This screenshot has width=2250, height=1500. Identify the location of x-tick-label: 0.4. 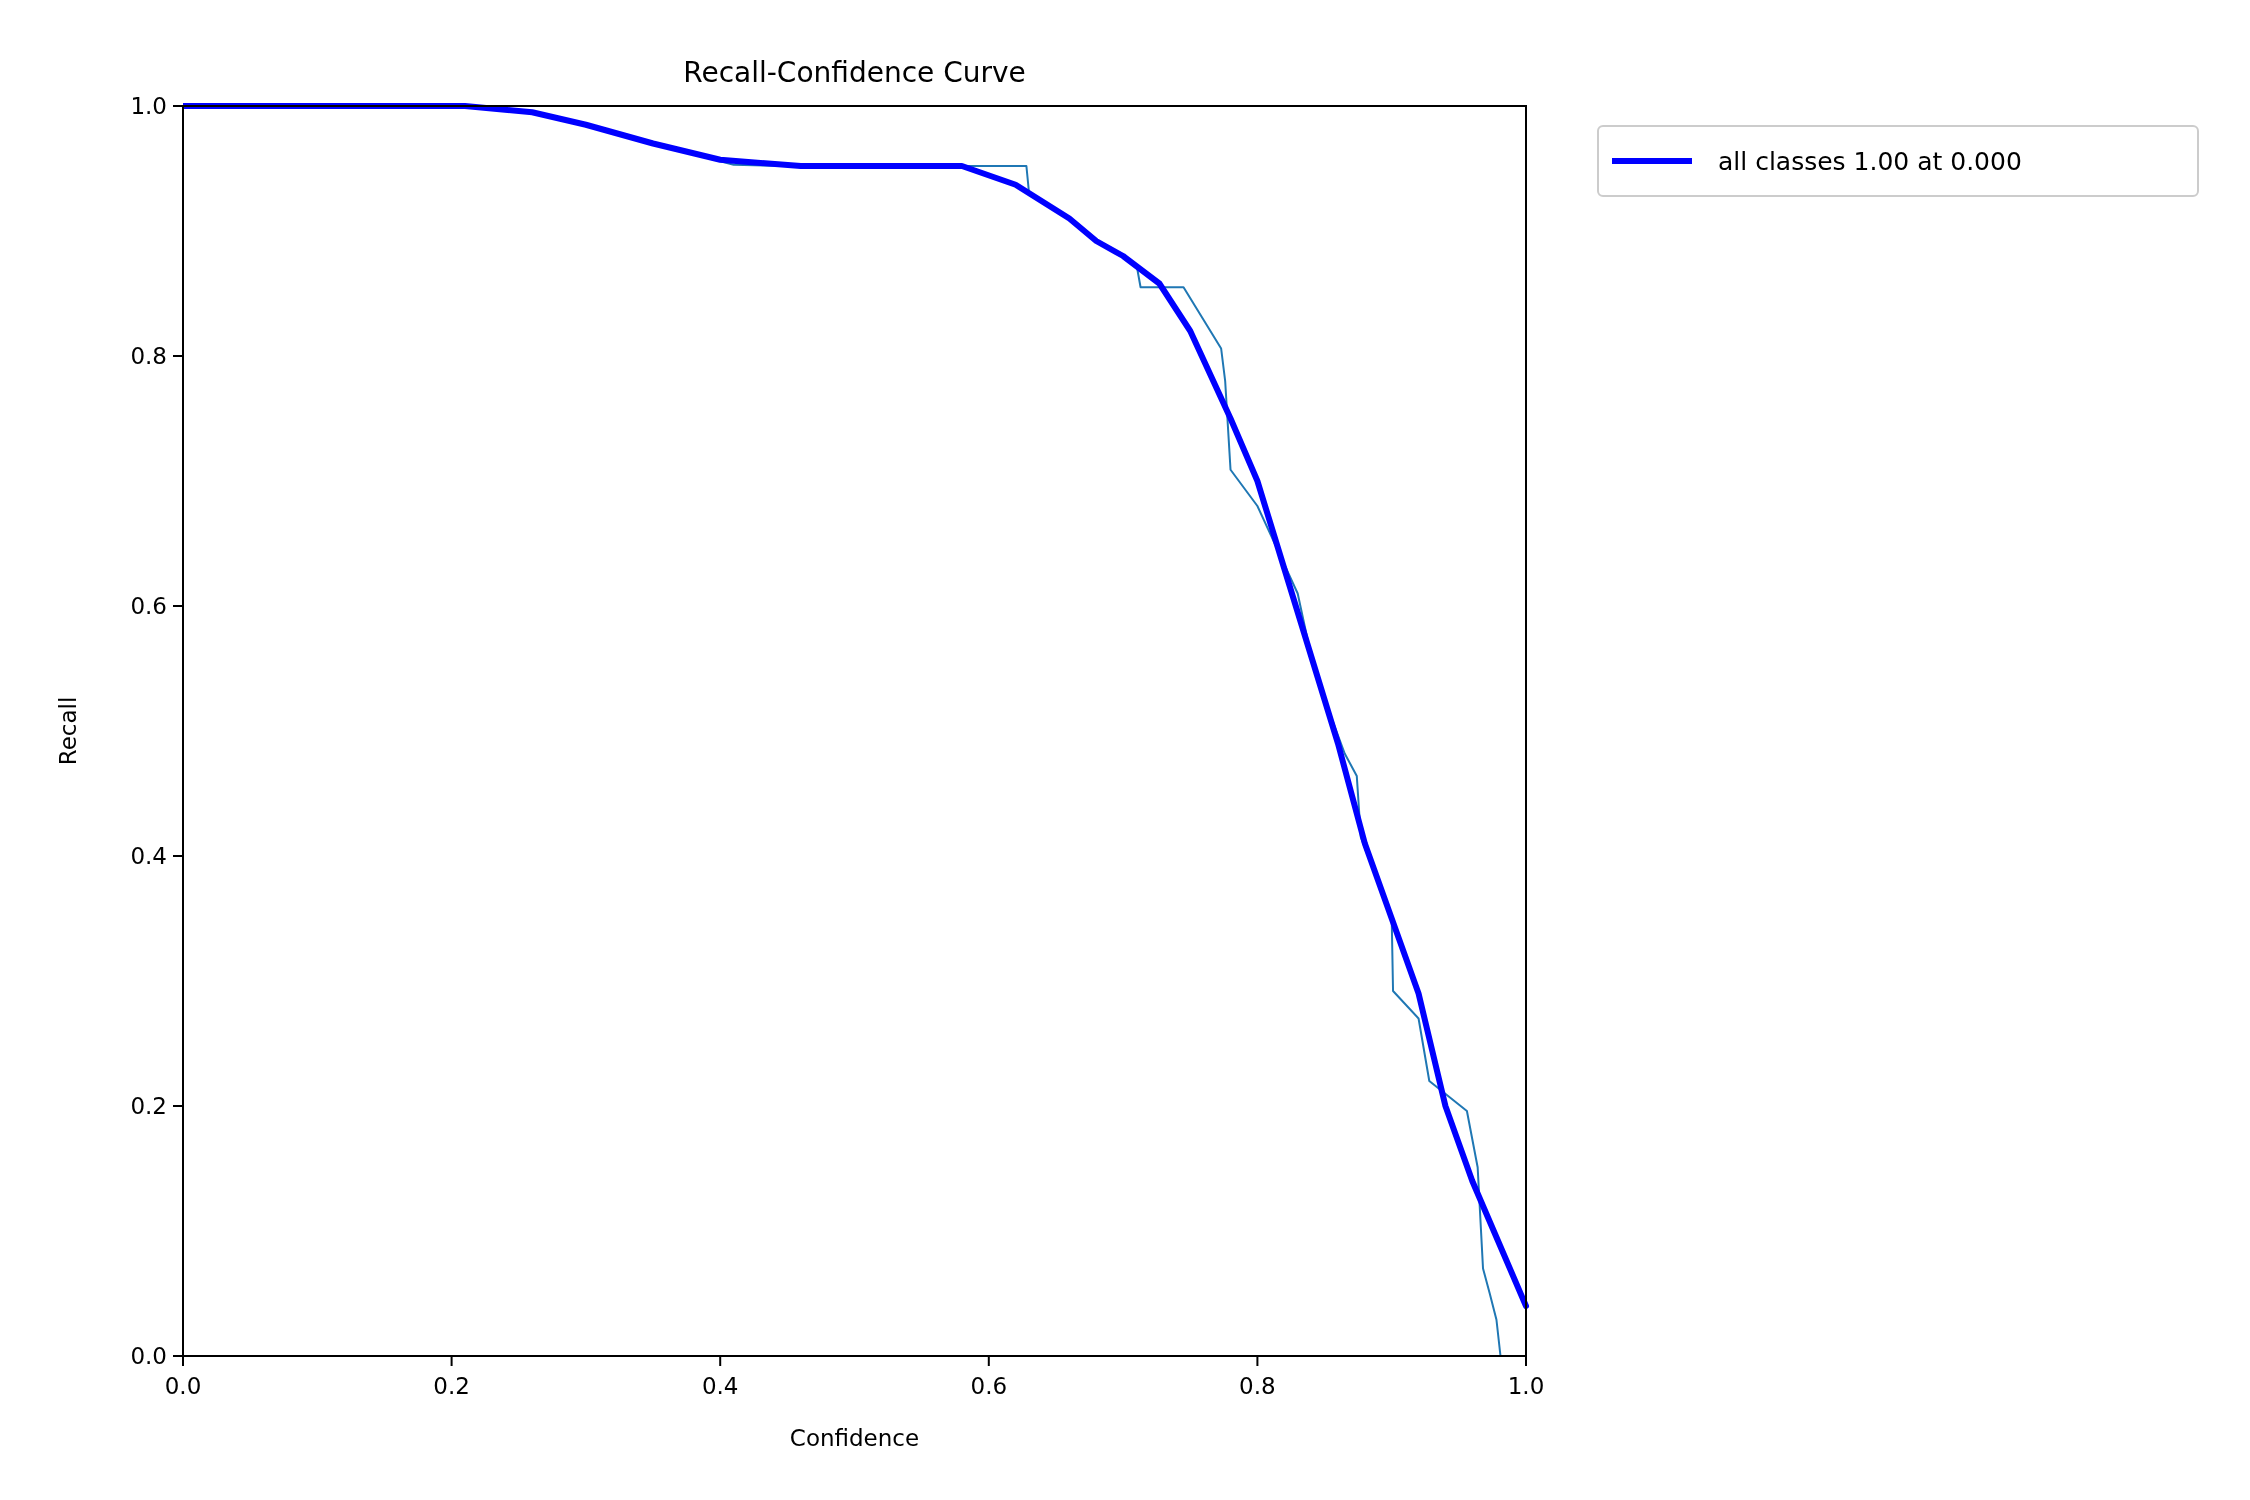
(720, 1386).